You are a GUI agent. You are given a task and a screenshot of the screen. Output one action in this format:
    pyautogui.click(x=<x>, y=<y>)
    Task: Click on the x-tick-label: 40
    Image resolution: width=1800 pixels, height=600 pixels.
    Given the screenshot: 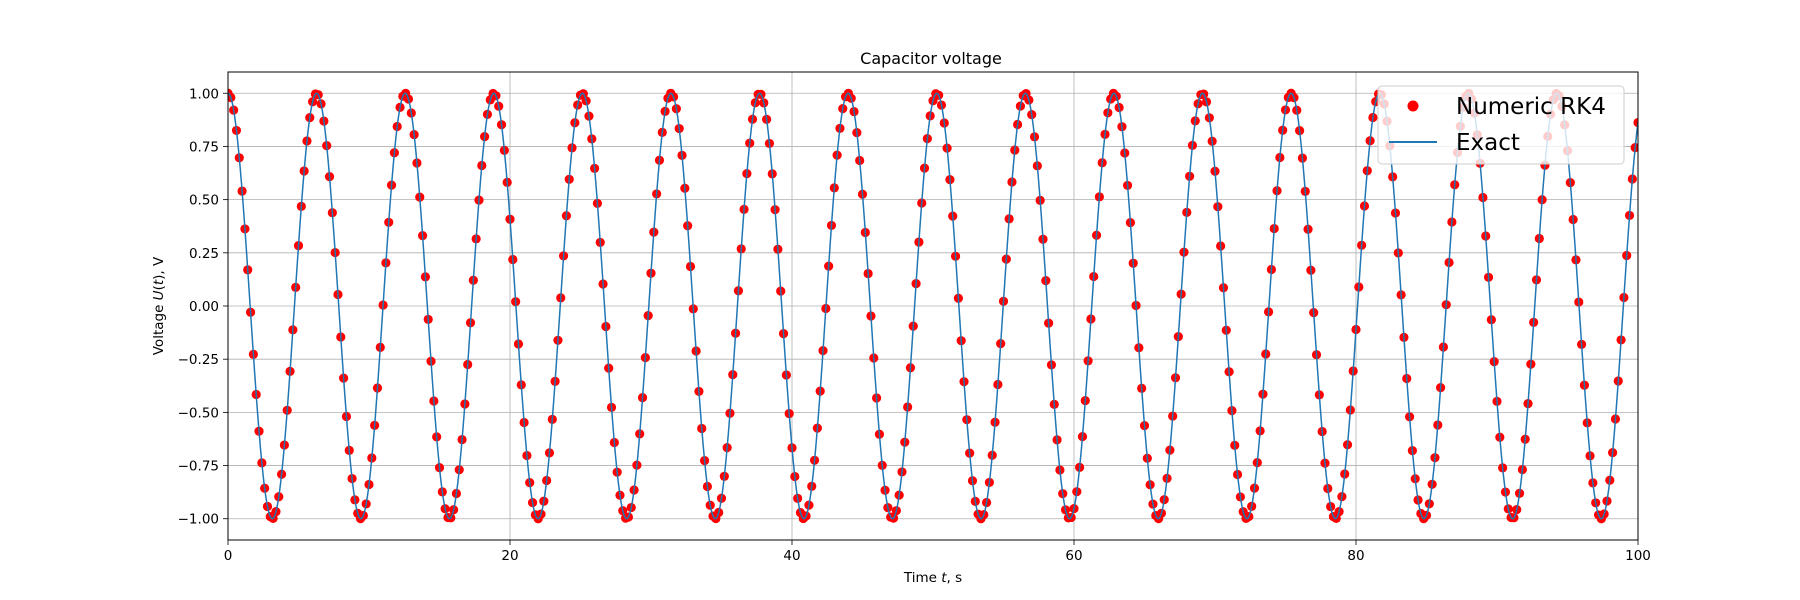 What is the action you would take?
    pyautogui.click(x=791, y=556)
    